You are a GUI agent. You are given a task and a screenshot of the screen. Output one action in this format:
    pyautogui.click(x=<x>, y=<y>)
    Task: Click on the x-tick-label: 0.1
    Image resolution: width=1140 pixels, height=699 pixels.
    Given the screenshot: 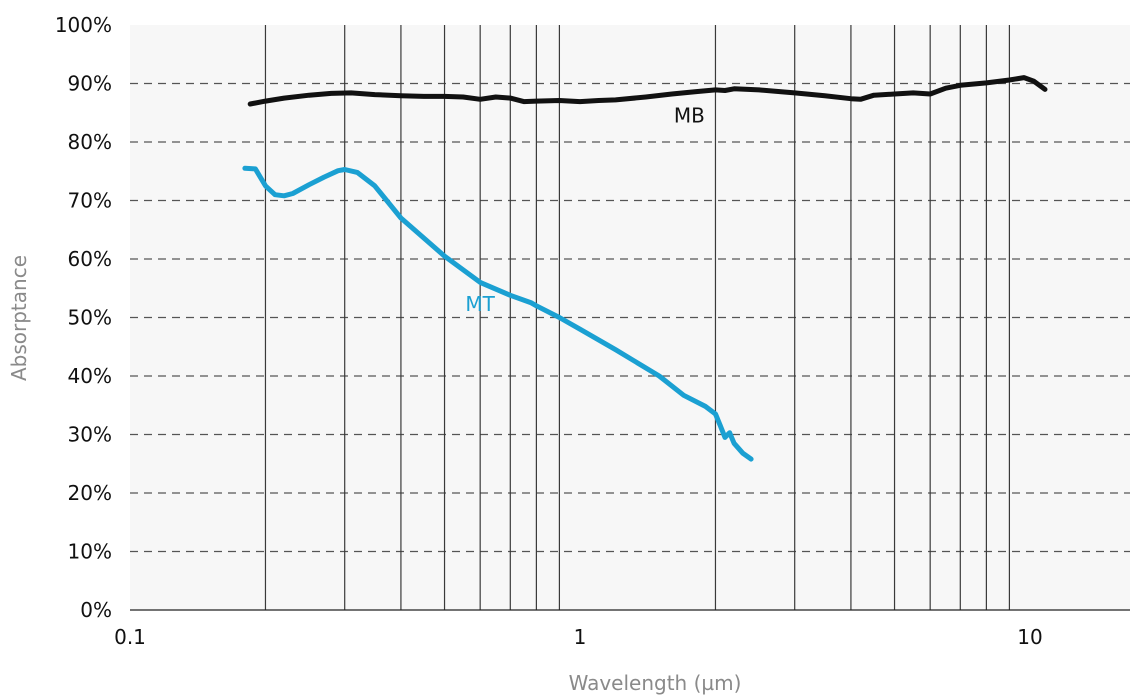 What is the action you would take?
    pyautogui.click(x=130, y=637)
    